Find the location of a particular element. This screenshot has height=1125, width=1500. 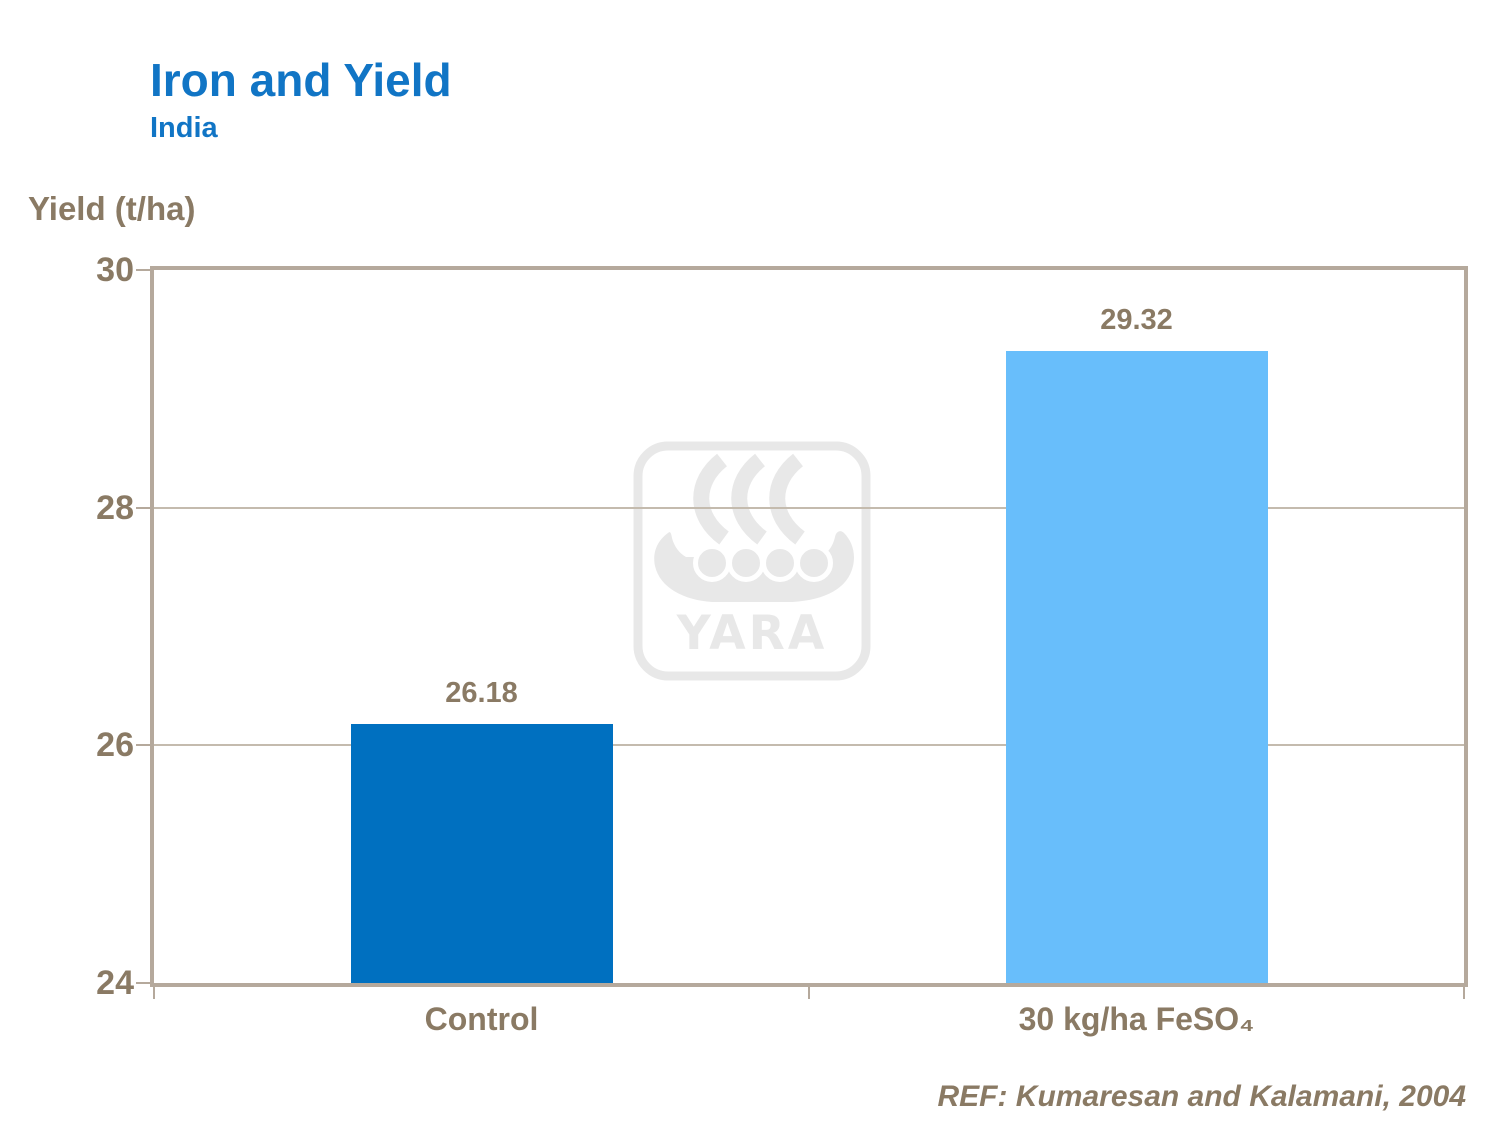

chart-title: Iron and Yield is located at coordinates (301, 80).